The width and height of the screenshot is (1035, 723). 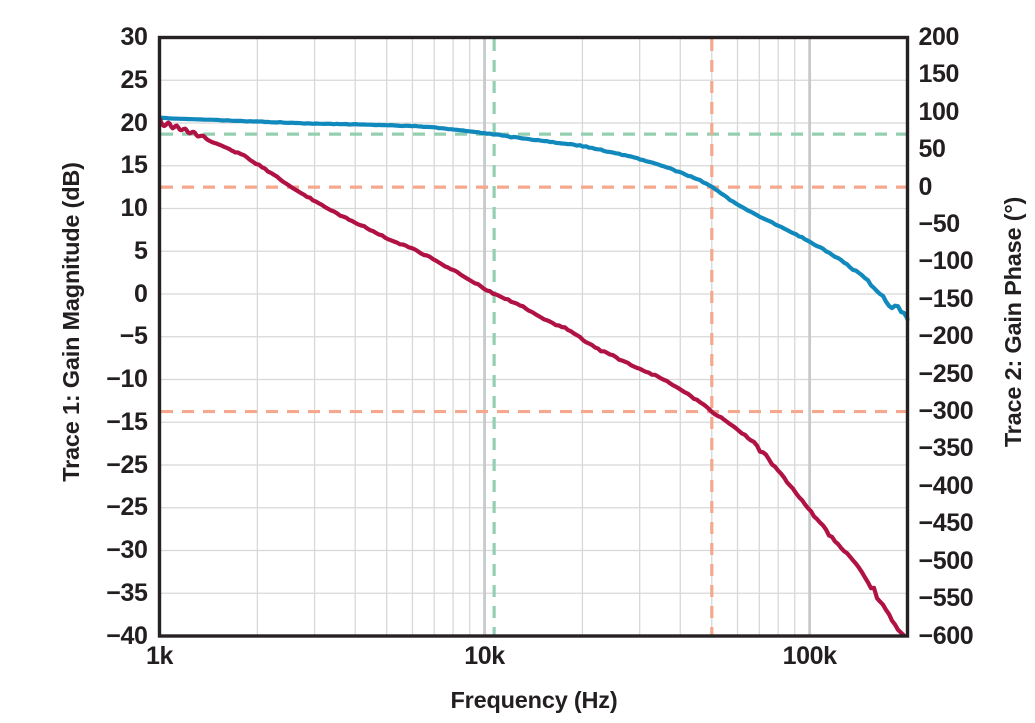 I want to click on left-axis-tick-label: 5, so click(x=140, y=250).